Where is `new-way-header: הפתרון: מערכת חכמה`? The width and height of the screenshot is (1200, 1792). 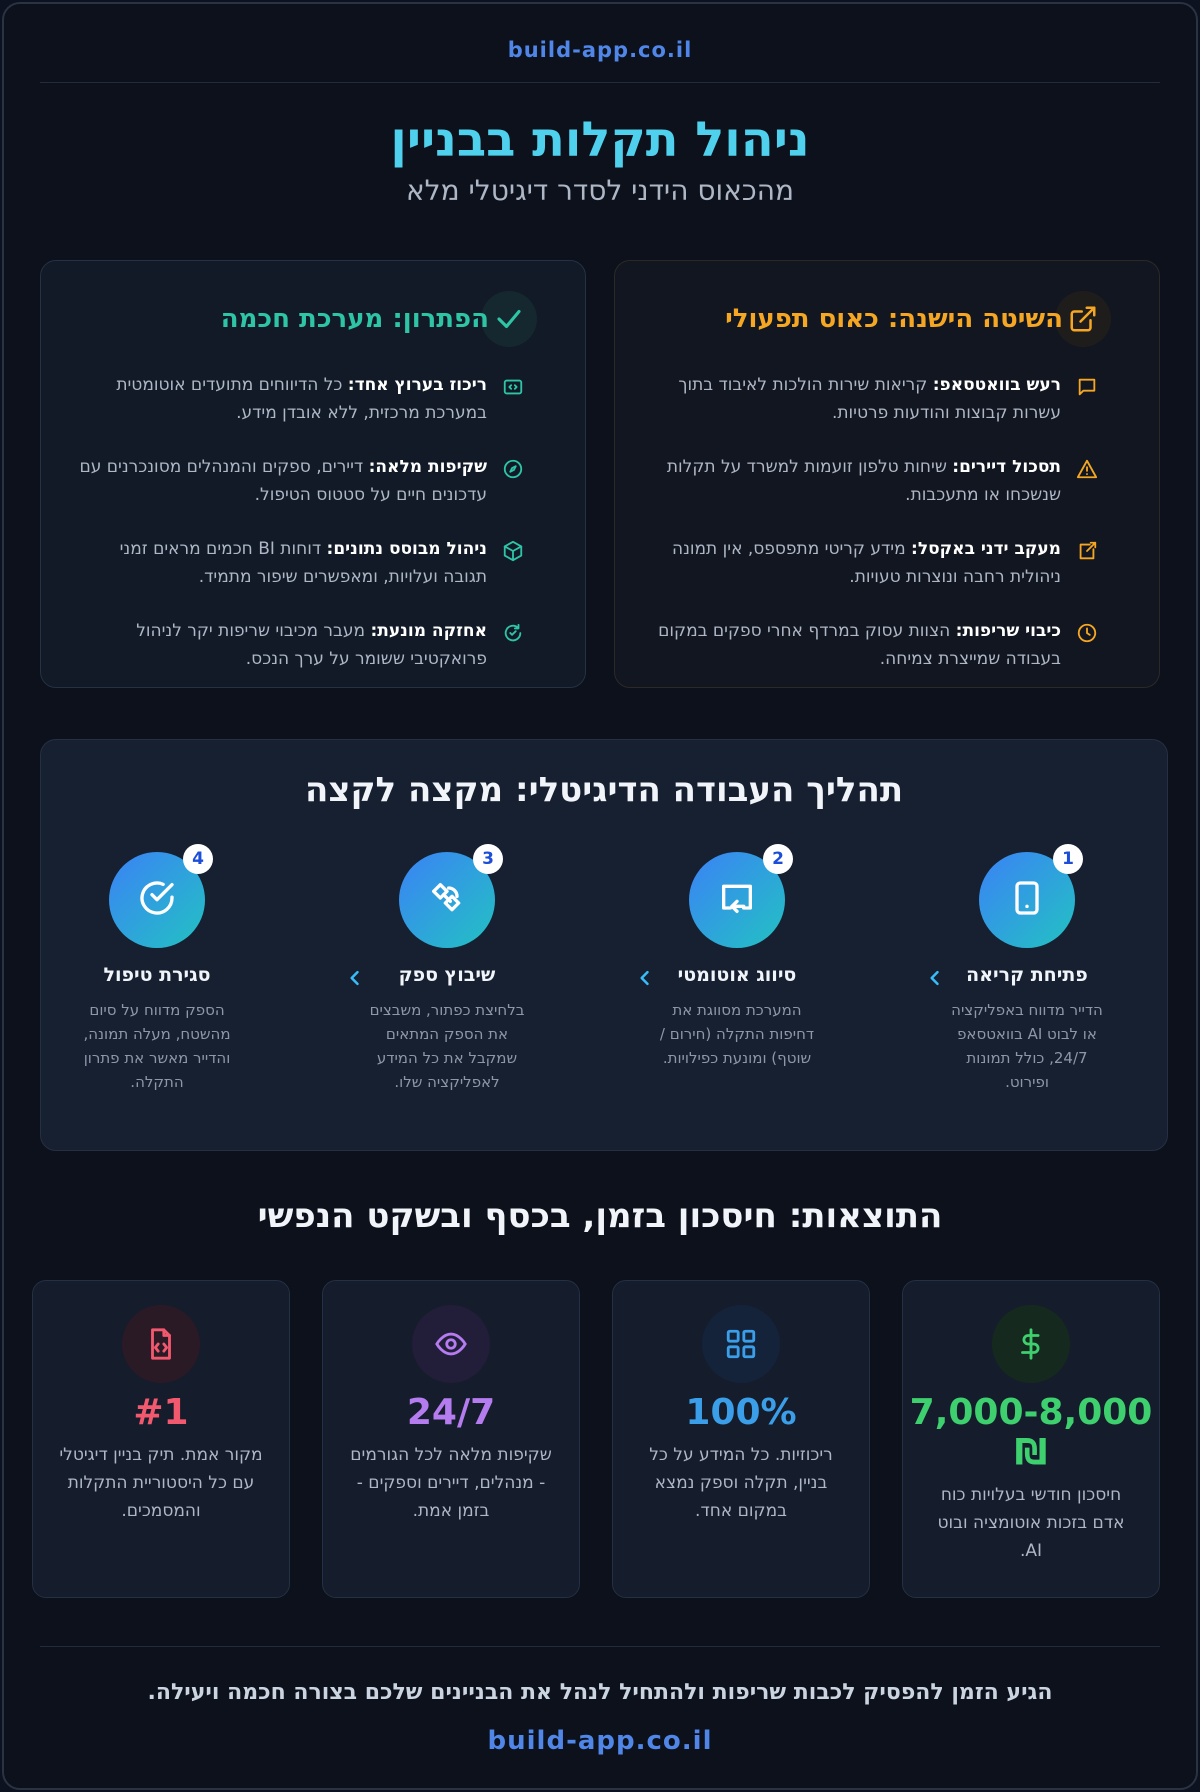 new-way-header: הפתרון: מערכת חכמה is located at coordinates (379, 319).